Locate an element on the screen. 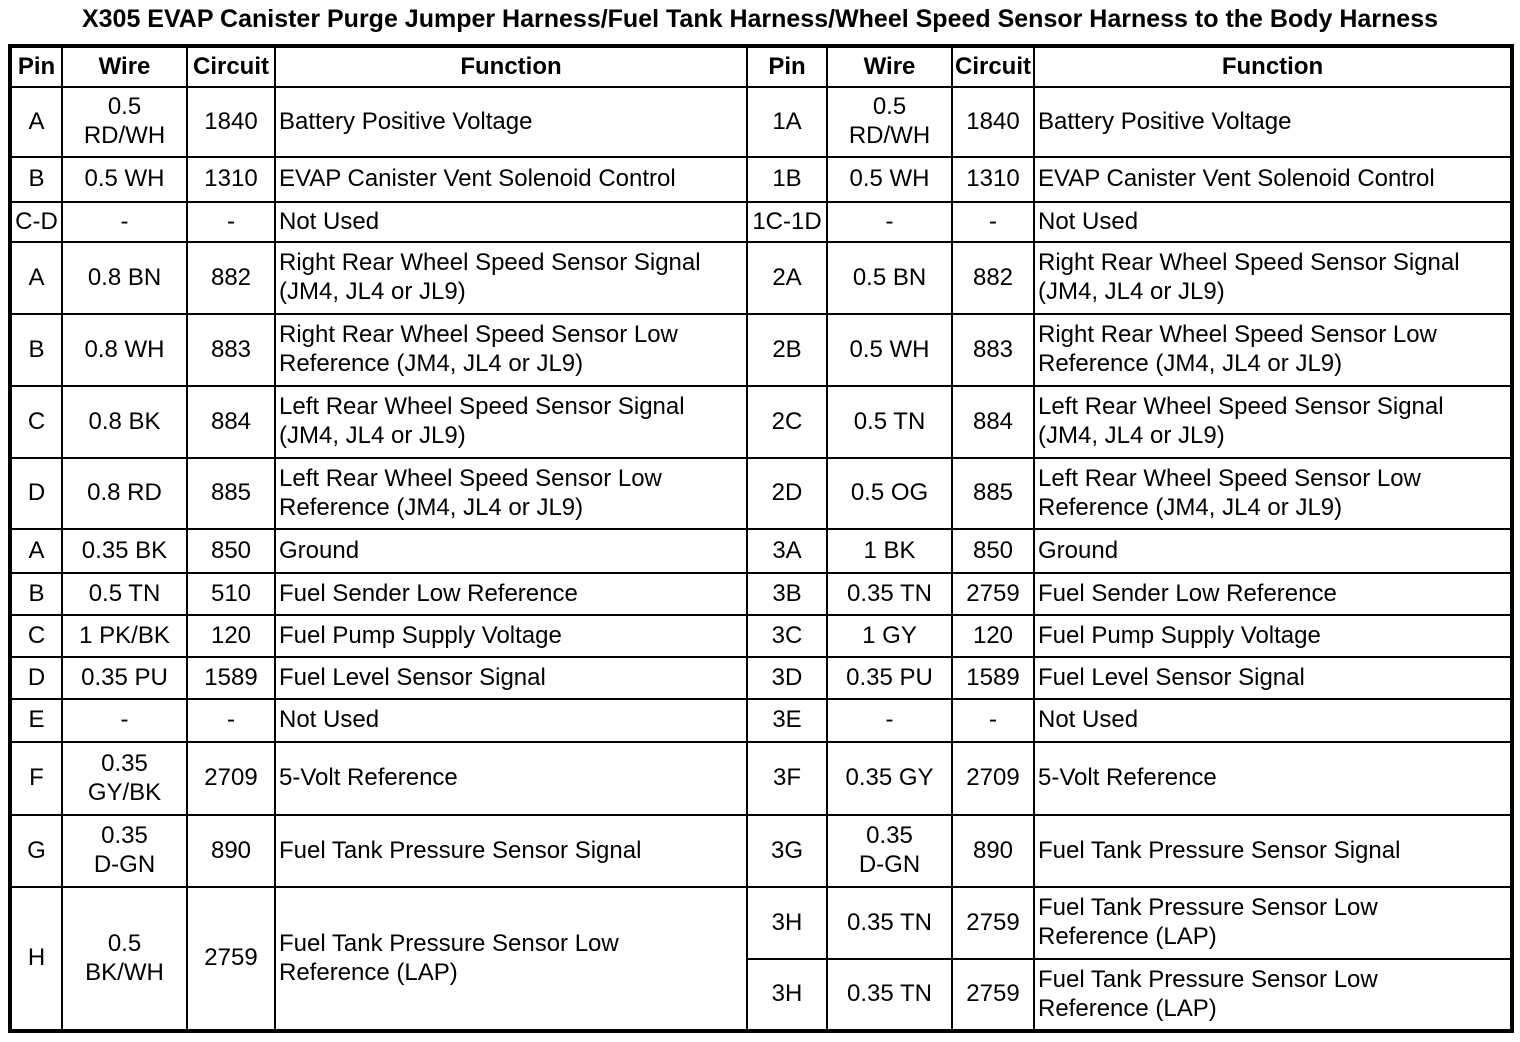 This screenshot has height=1042, width=1520. pin-cell: 3C is located at coordinates (787, 636).